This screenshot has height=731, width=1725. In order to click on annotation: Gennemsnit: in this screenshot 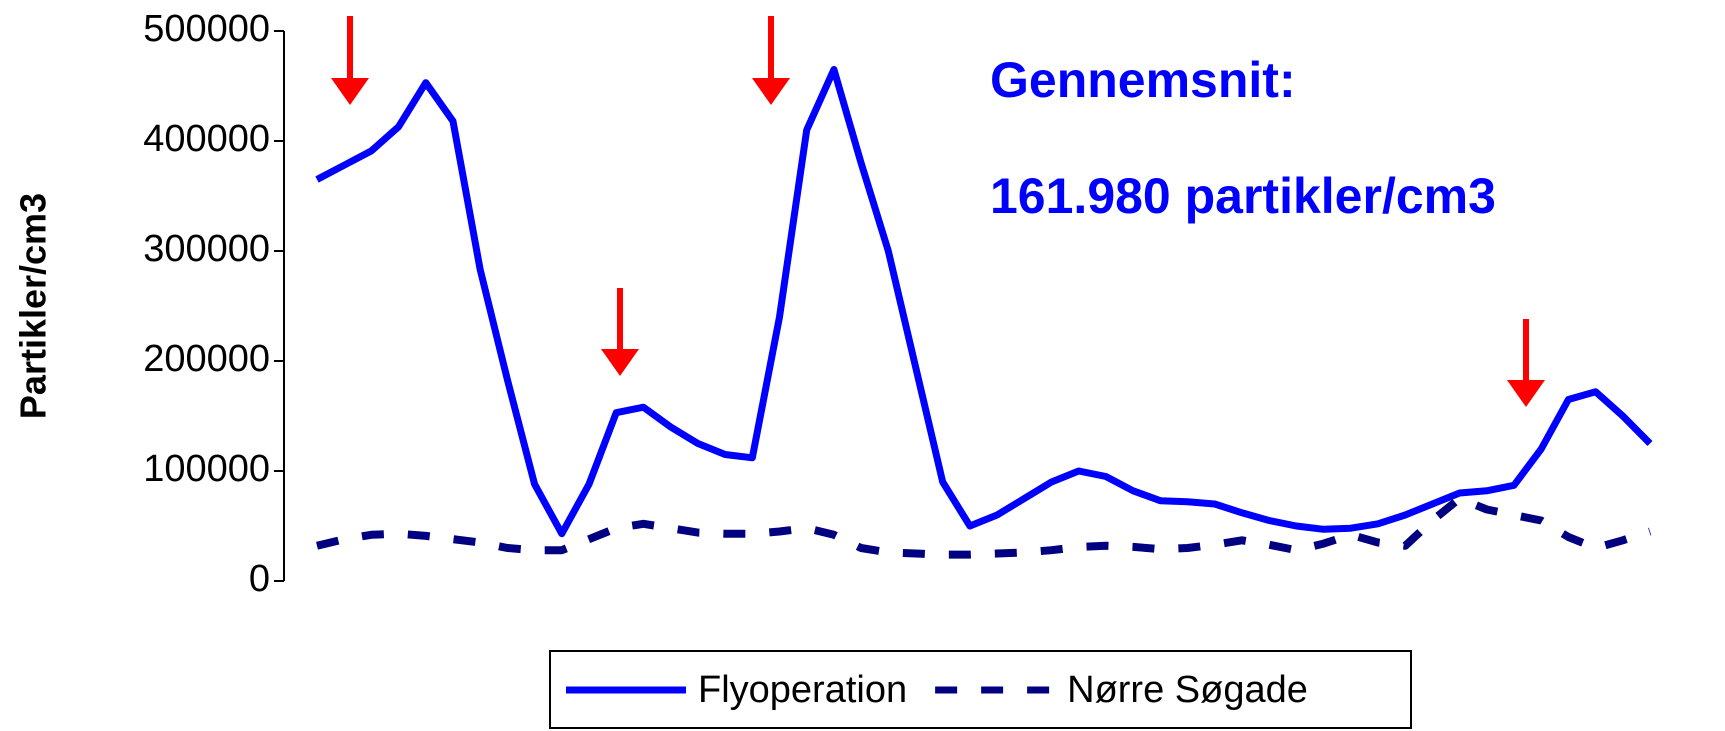, I will do `click(1143, 80)`.